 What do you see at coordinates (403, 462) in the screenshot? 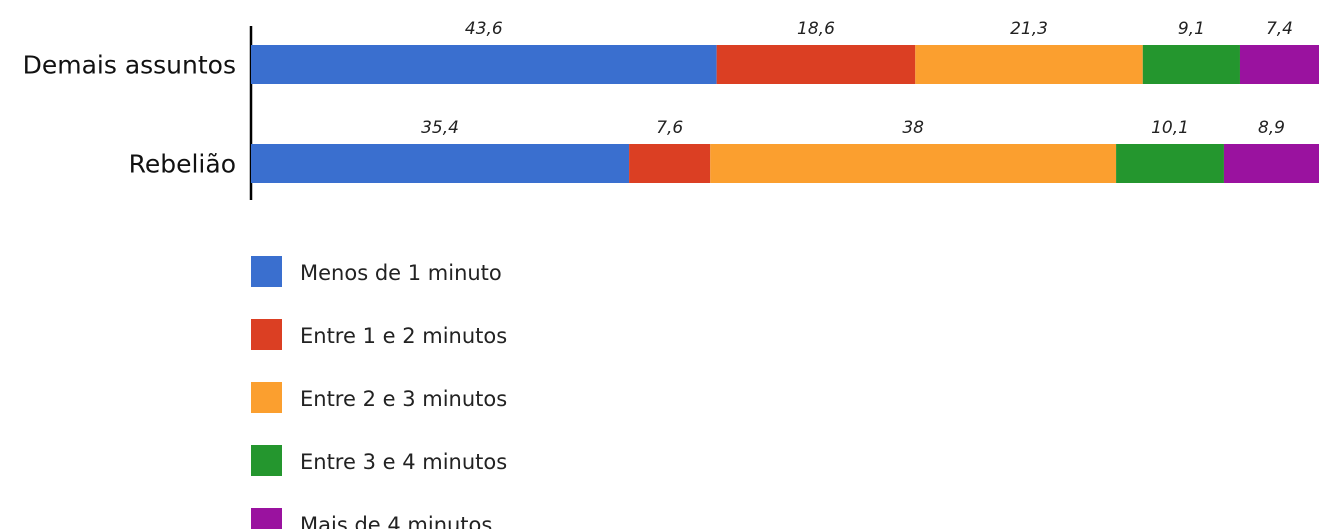
I see `legend-label: Entre 3 e 4 minutos` at bounding box center [403, 462].